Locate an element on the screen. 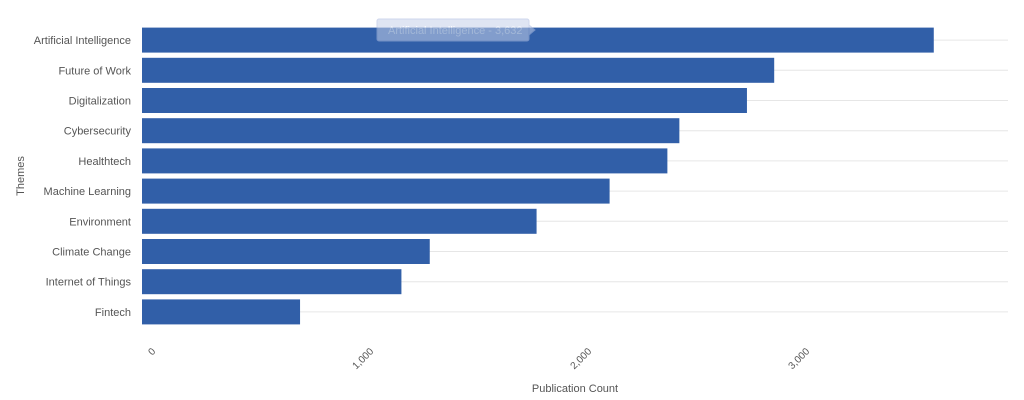  category-label: Internet of Things is located at coordinates (89, 283).